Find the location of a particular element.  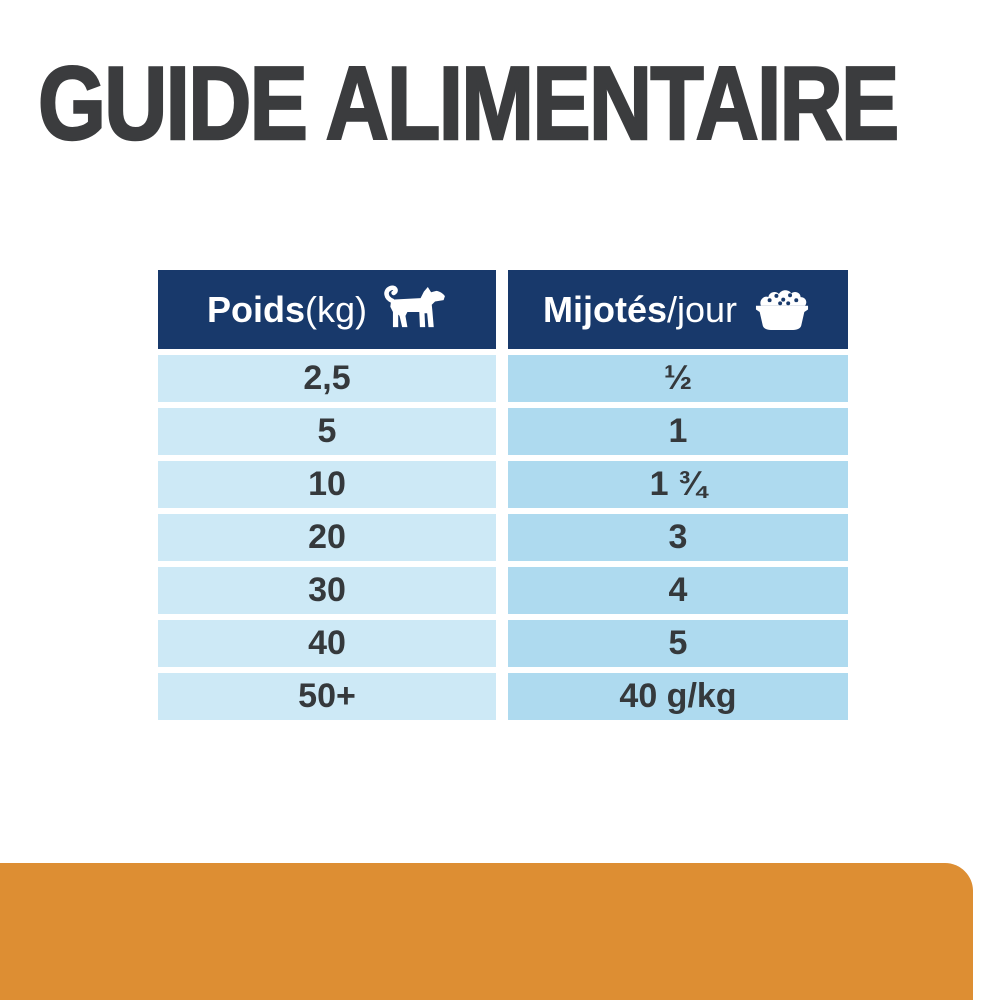

weight-header-label: Poids is located at coordinates (255, 309).